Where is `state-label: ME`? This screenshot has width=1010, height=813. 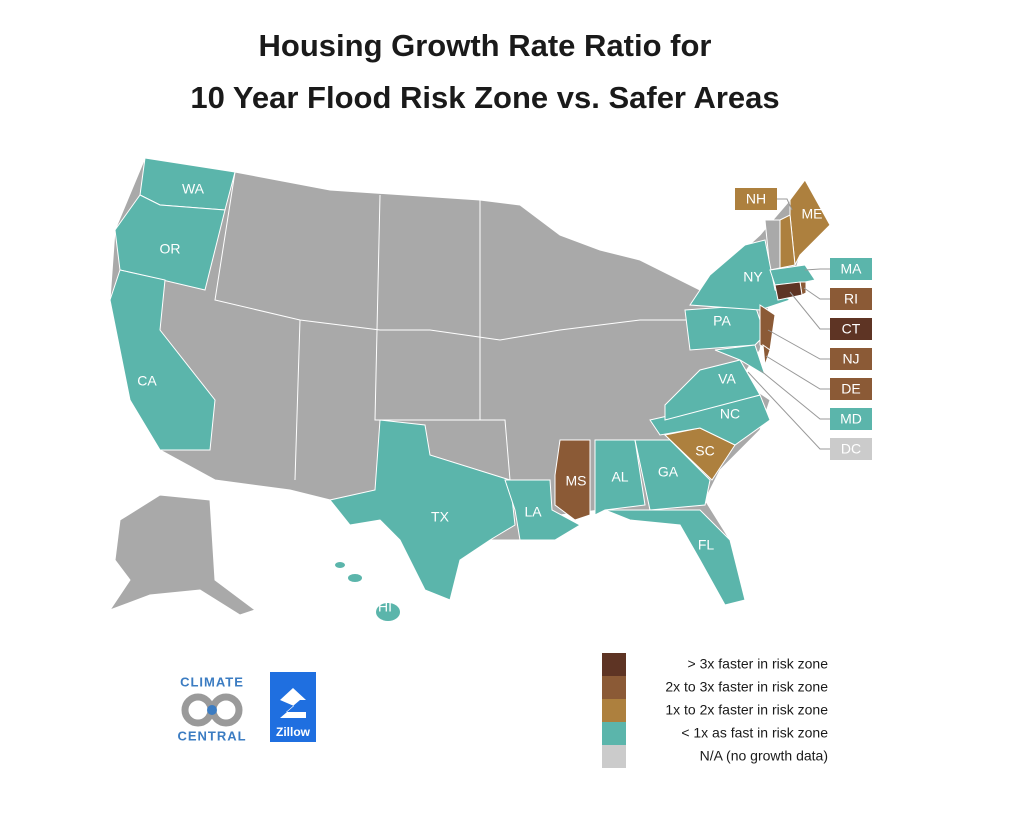 state-label: ME is located at coordinates (812, 214).